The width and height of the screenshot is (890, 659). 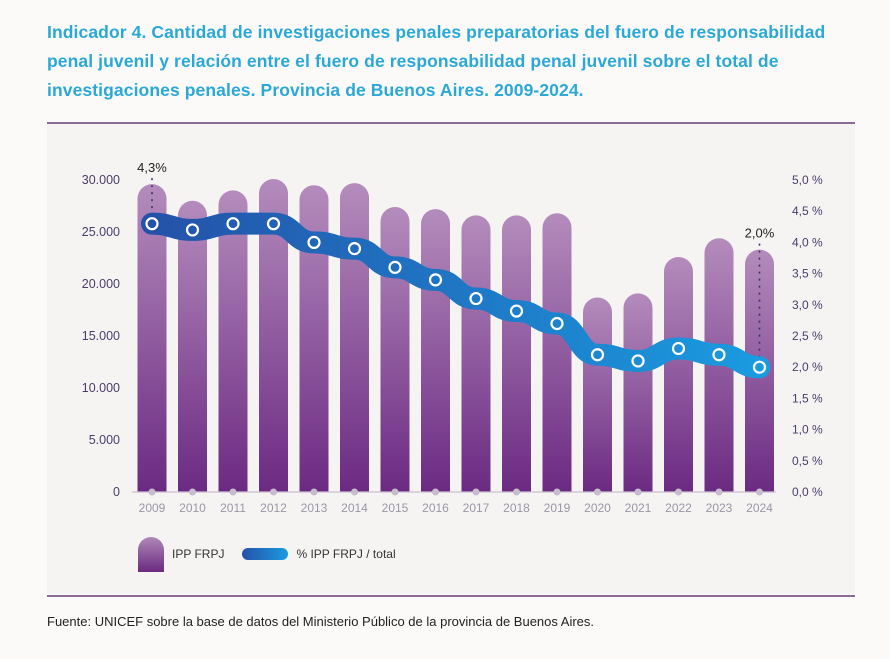 I want to click on y-left-tick-label: 10.000, so click(x=101, y=388).